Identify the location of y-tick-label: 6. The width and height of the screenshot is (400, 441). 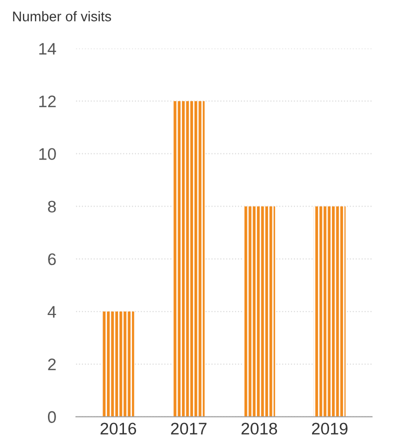
(52, 259).